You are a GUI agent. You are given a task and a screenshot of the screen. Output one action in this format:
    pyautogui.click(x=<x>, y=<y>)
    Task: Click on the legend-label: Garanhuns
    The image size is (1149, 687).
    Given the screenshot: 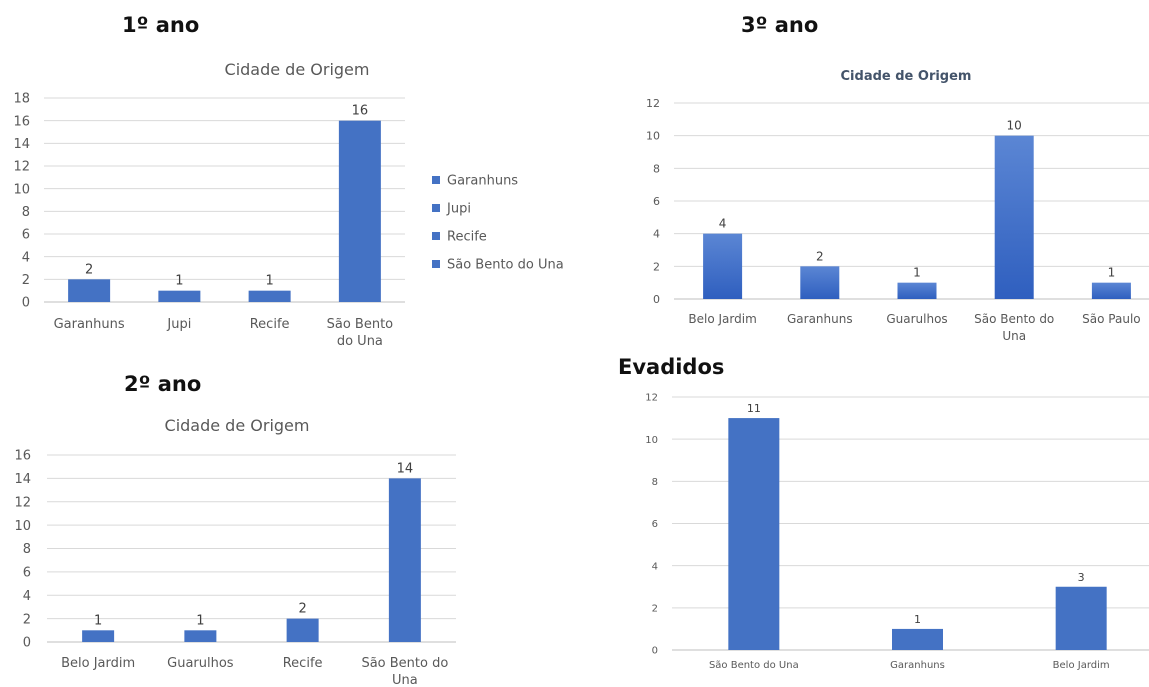 What is the action you would take?
    pyautogui.click(x=482, y=181)
    